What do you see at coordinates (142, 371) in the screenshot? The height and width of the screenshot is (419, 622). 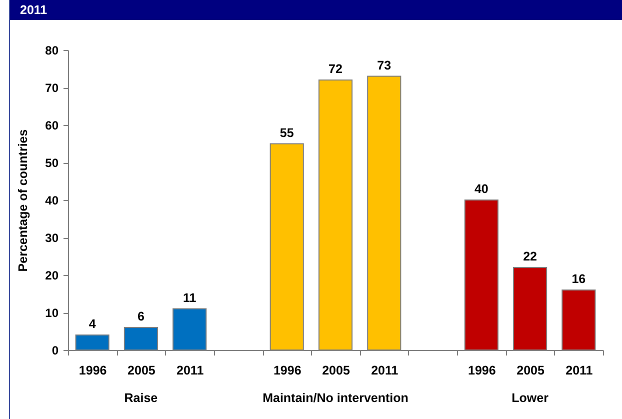 I see `legend-label: 2005` at bounding box center [142, 371].